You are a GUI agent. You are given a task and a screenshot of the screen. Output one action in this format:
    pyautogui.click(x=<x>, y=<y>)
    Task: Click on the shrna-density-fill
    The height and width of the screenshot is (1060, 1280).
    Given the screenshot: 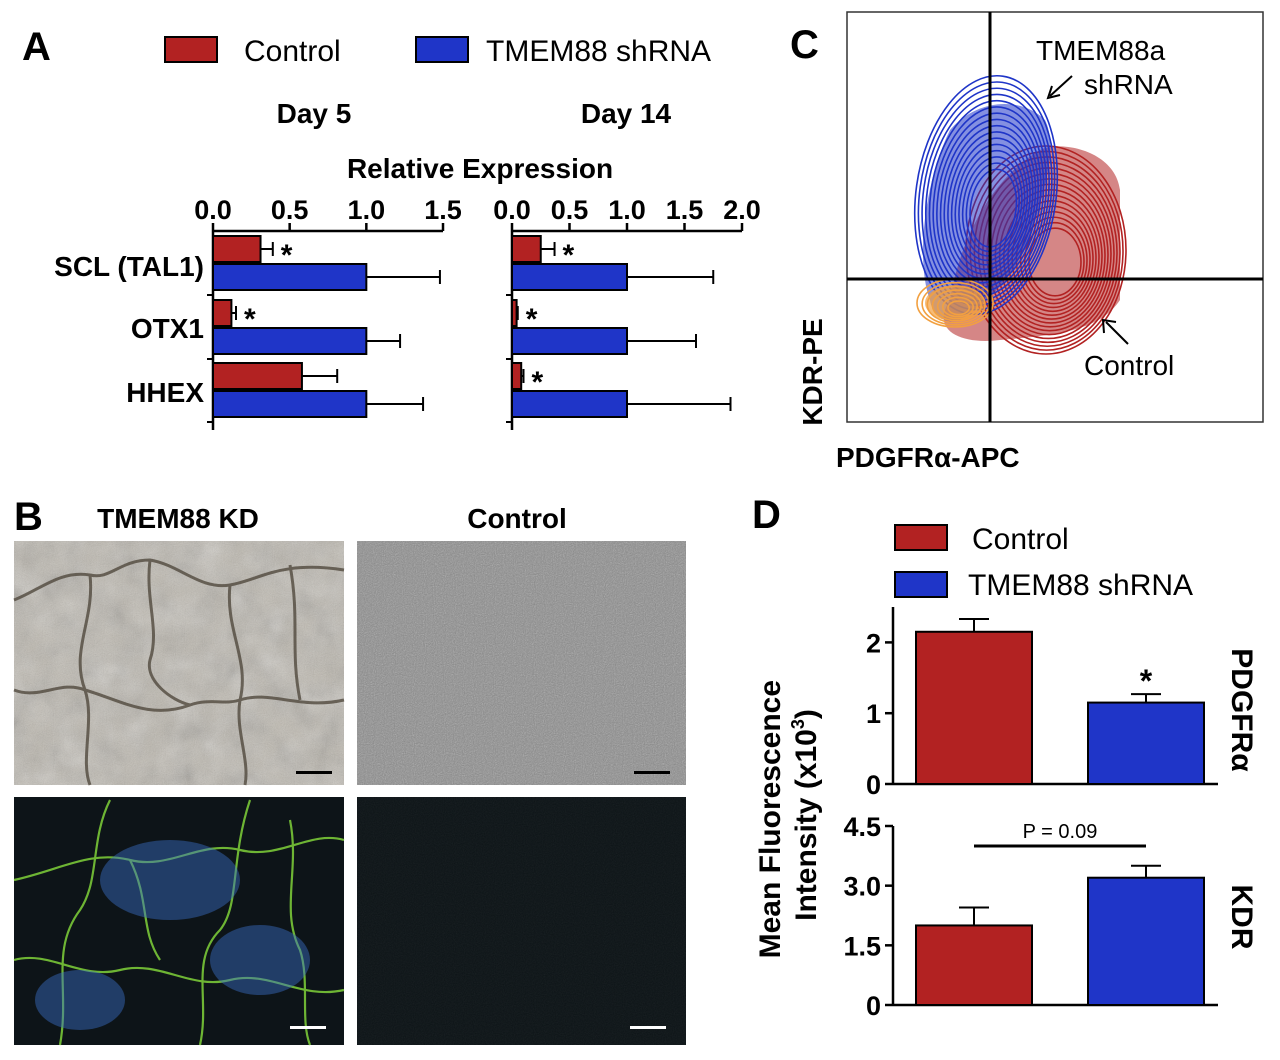 What is the action you would take?
    pyautogui.click(x=986, y=212)
    